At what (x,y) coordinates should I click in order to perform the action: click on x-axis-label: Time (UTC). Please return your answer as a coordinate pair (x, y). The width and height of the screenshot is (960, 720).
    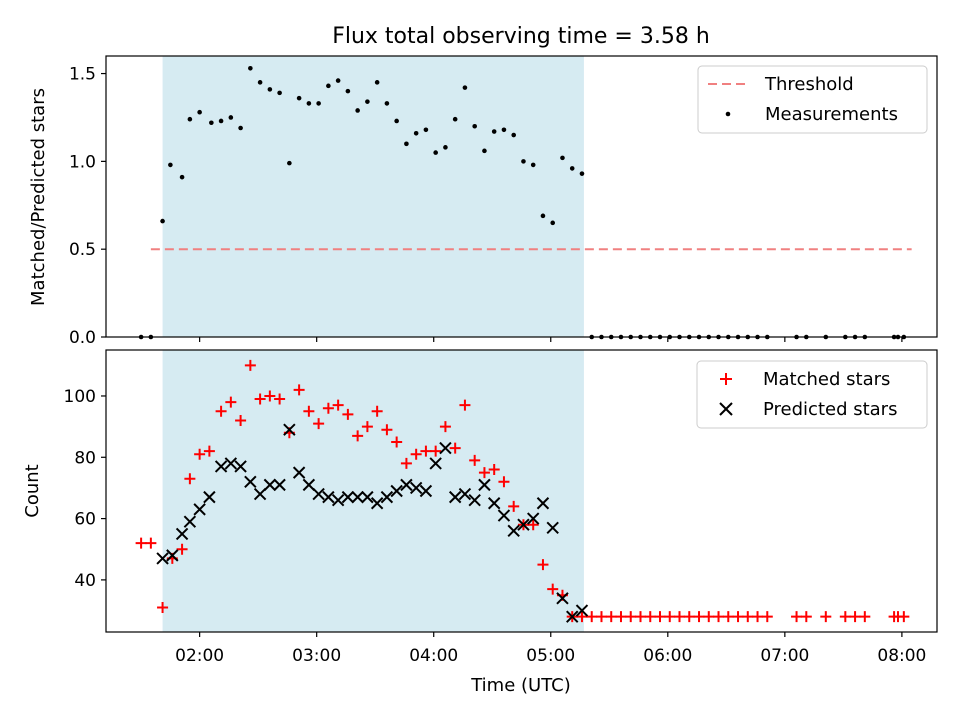
    Looking at the image, I should click on (520, 685).